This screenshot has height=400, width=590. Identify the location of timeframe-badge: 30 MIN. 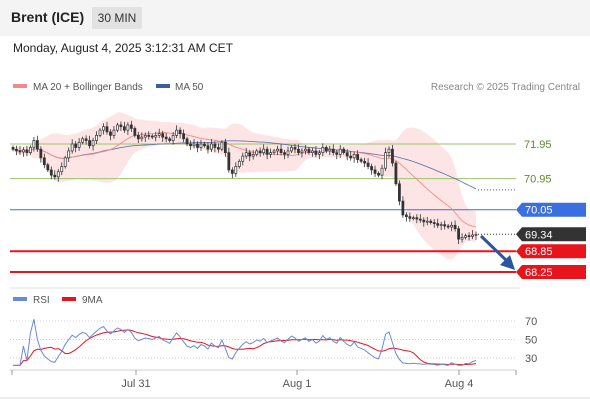
(117, 18).